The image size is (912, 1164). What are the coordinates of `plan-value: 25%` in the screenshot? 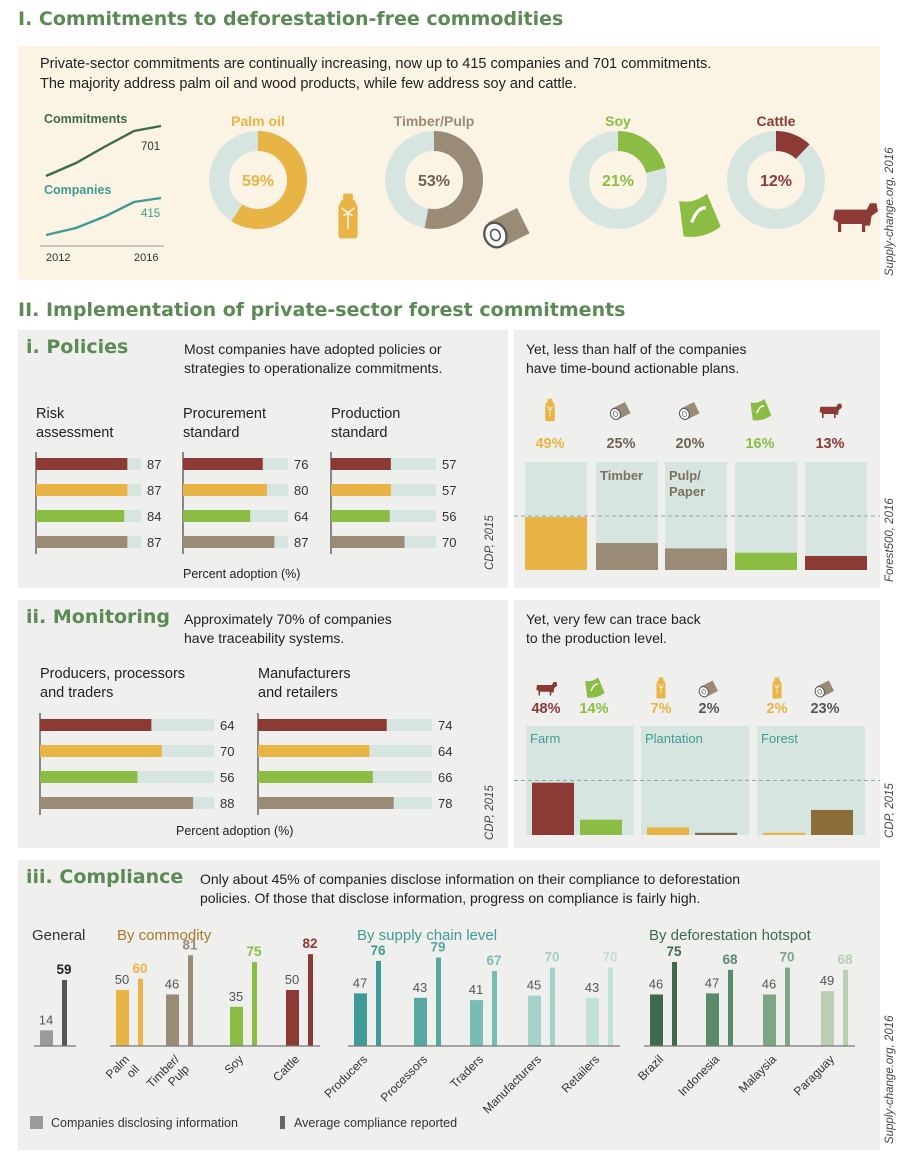 It's located at (620, 444).